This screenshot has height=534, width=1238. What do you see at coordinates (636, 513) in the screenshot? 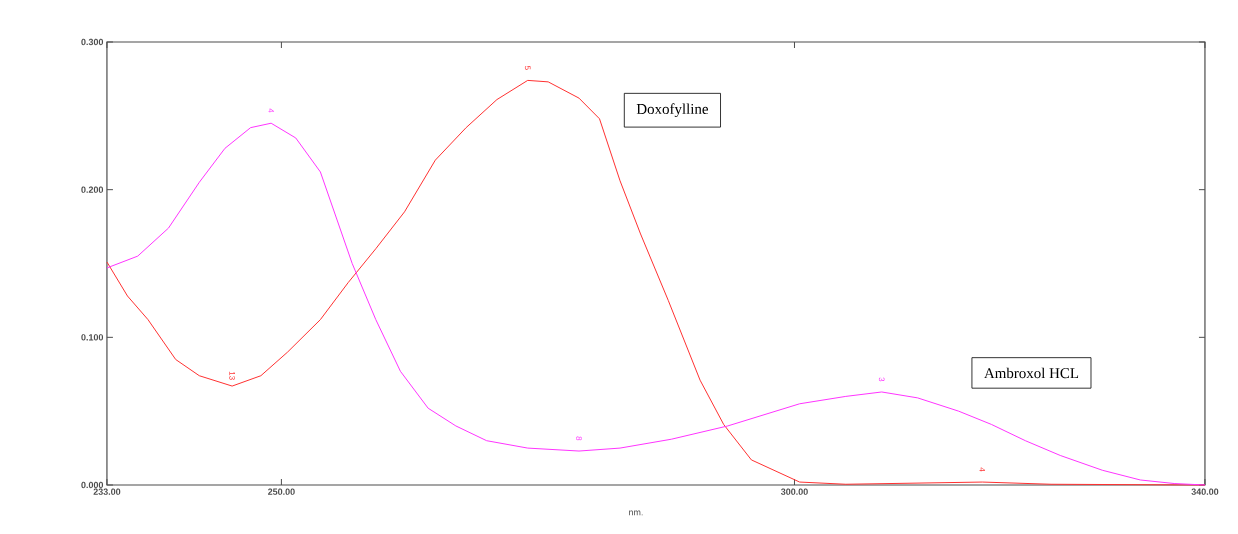
I see `x-axis-title: nm.` at bounding box center [636, 513].